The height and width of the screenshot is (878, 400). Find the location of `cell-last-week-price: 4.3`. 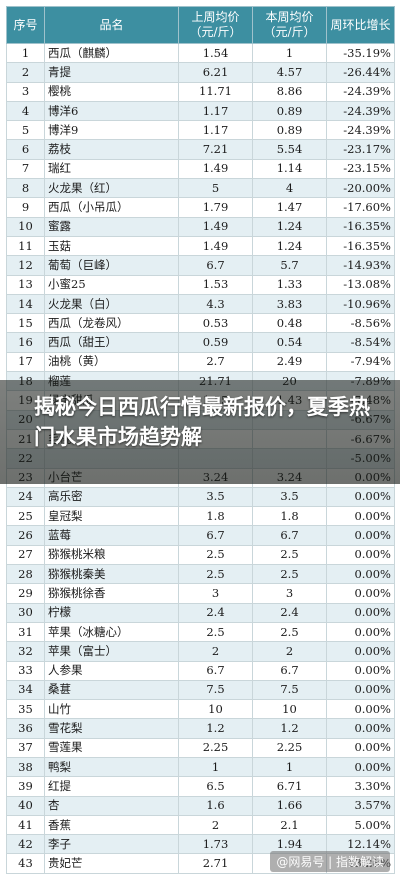

cell-last-week-price: 4.3 is located at coordinates (215, 304).